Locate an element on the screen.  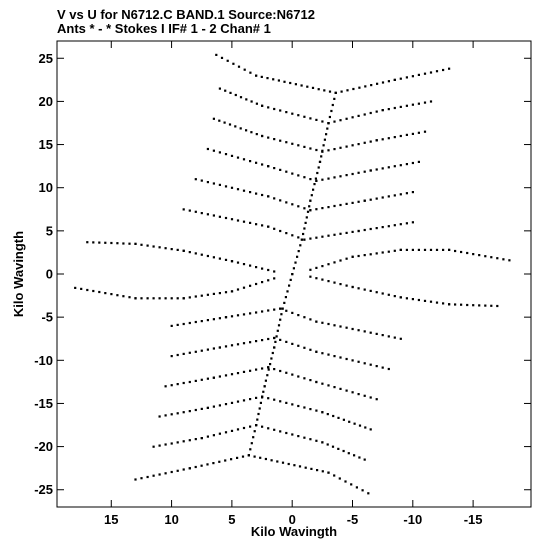
uv-track-arm-left-low is located at coordinates (175, 288).